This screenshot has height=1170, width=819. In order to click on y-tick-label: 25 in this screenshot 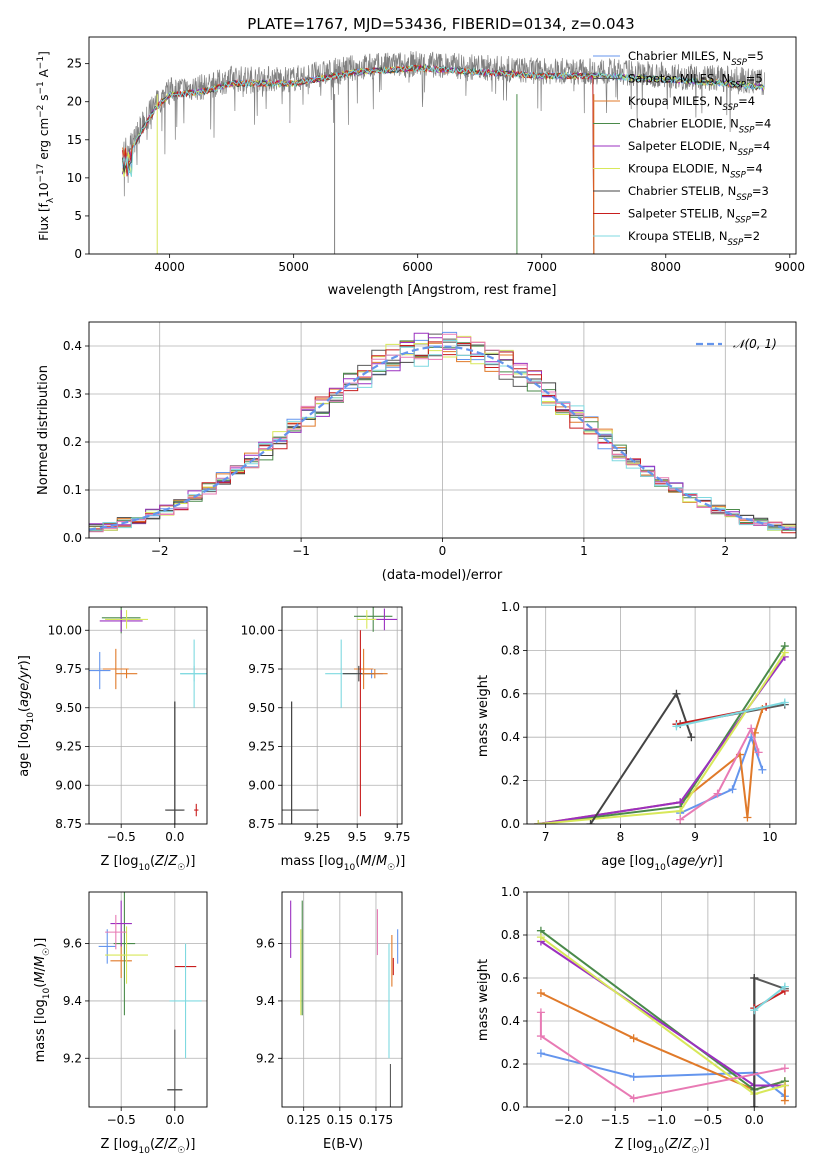, I will do `click(74, 64)`.